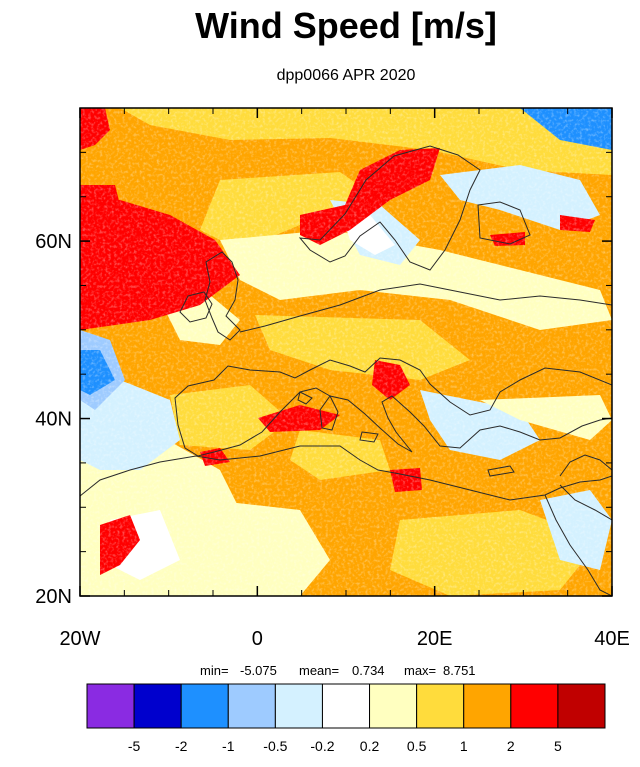 This screenshot has width=640, height=767. I want to click on colorbar: -5 -2 -1 -0.5 -0.2 0.2 0.5 1 2 5, so click(346, 718).